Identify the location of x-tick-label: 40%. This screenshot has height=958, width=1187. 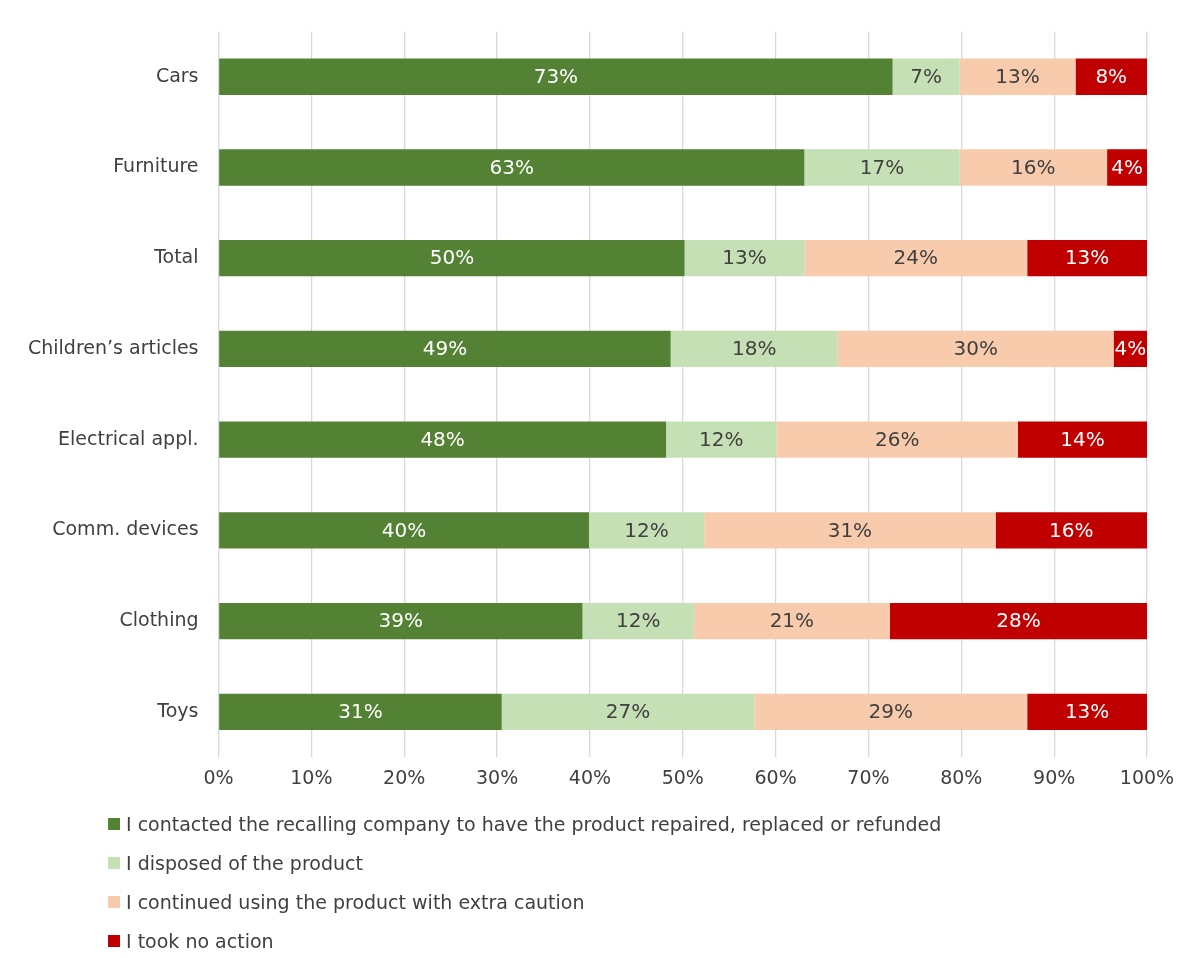
(590, 776).